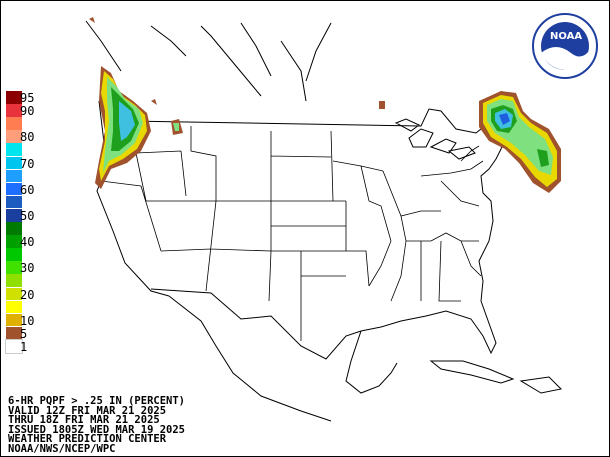  I want to click on legend-label: 10, so click(27, 320).